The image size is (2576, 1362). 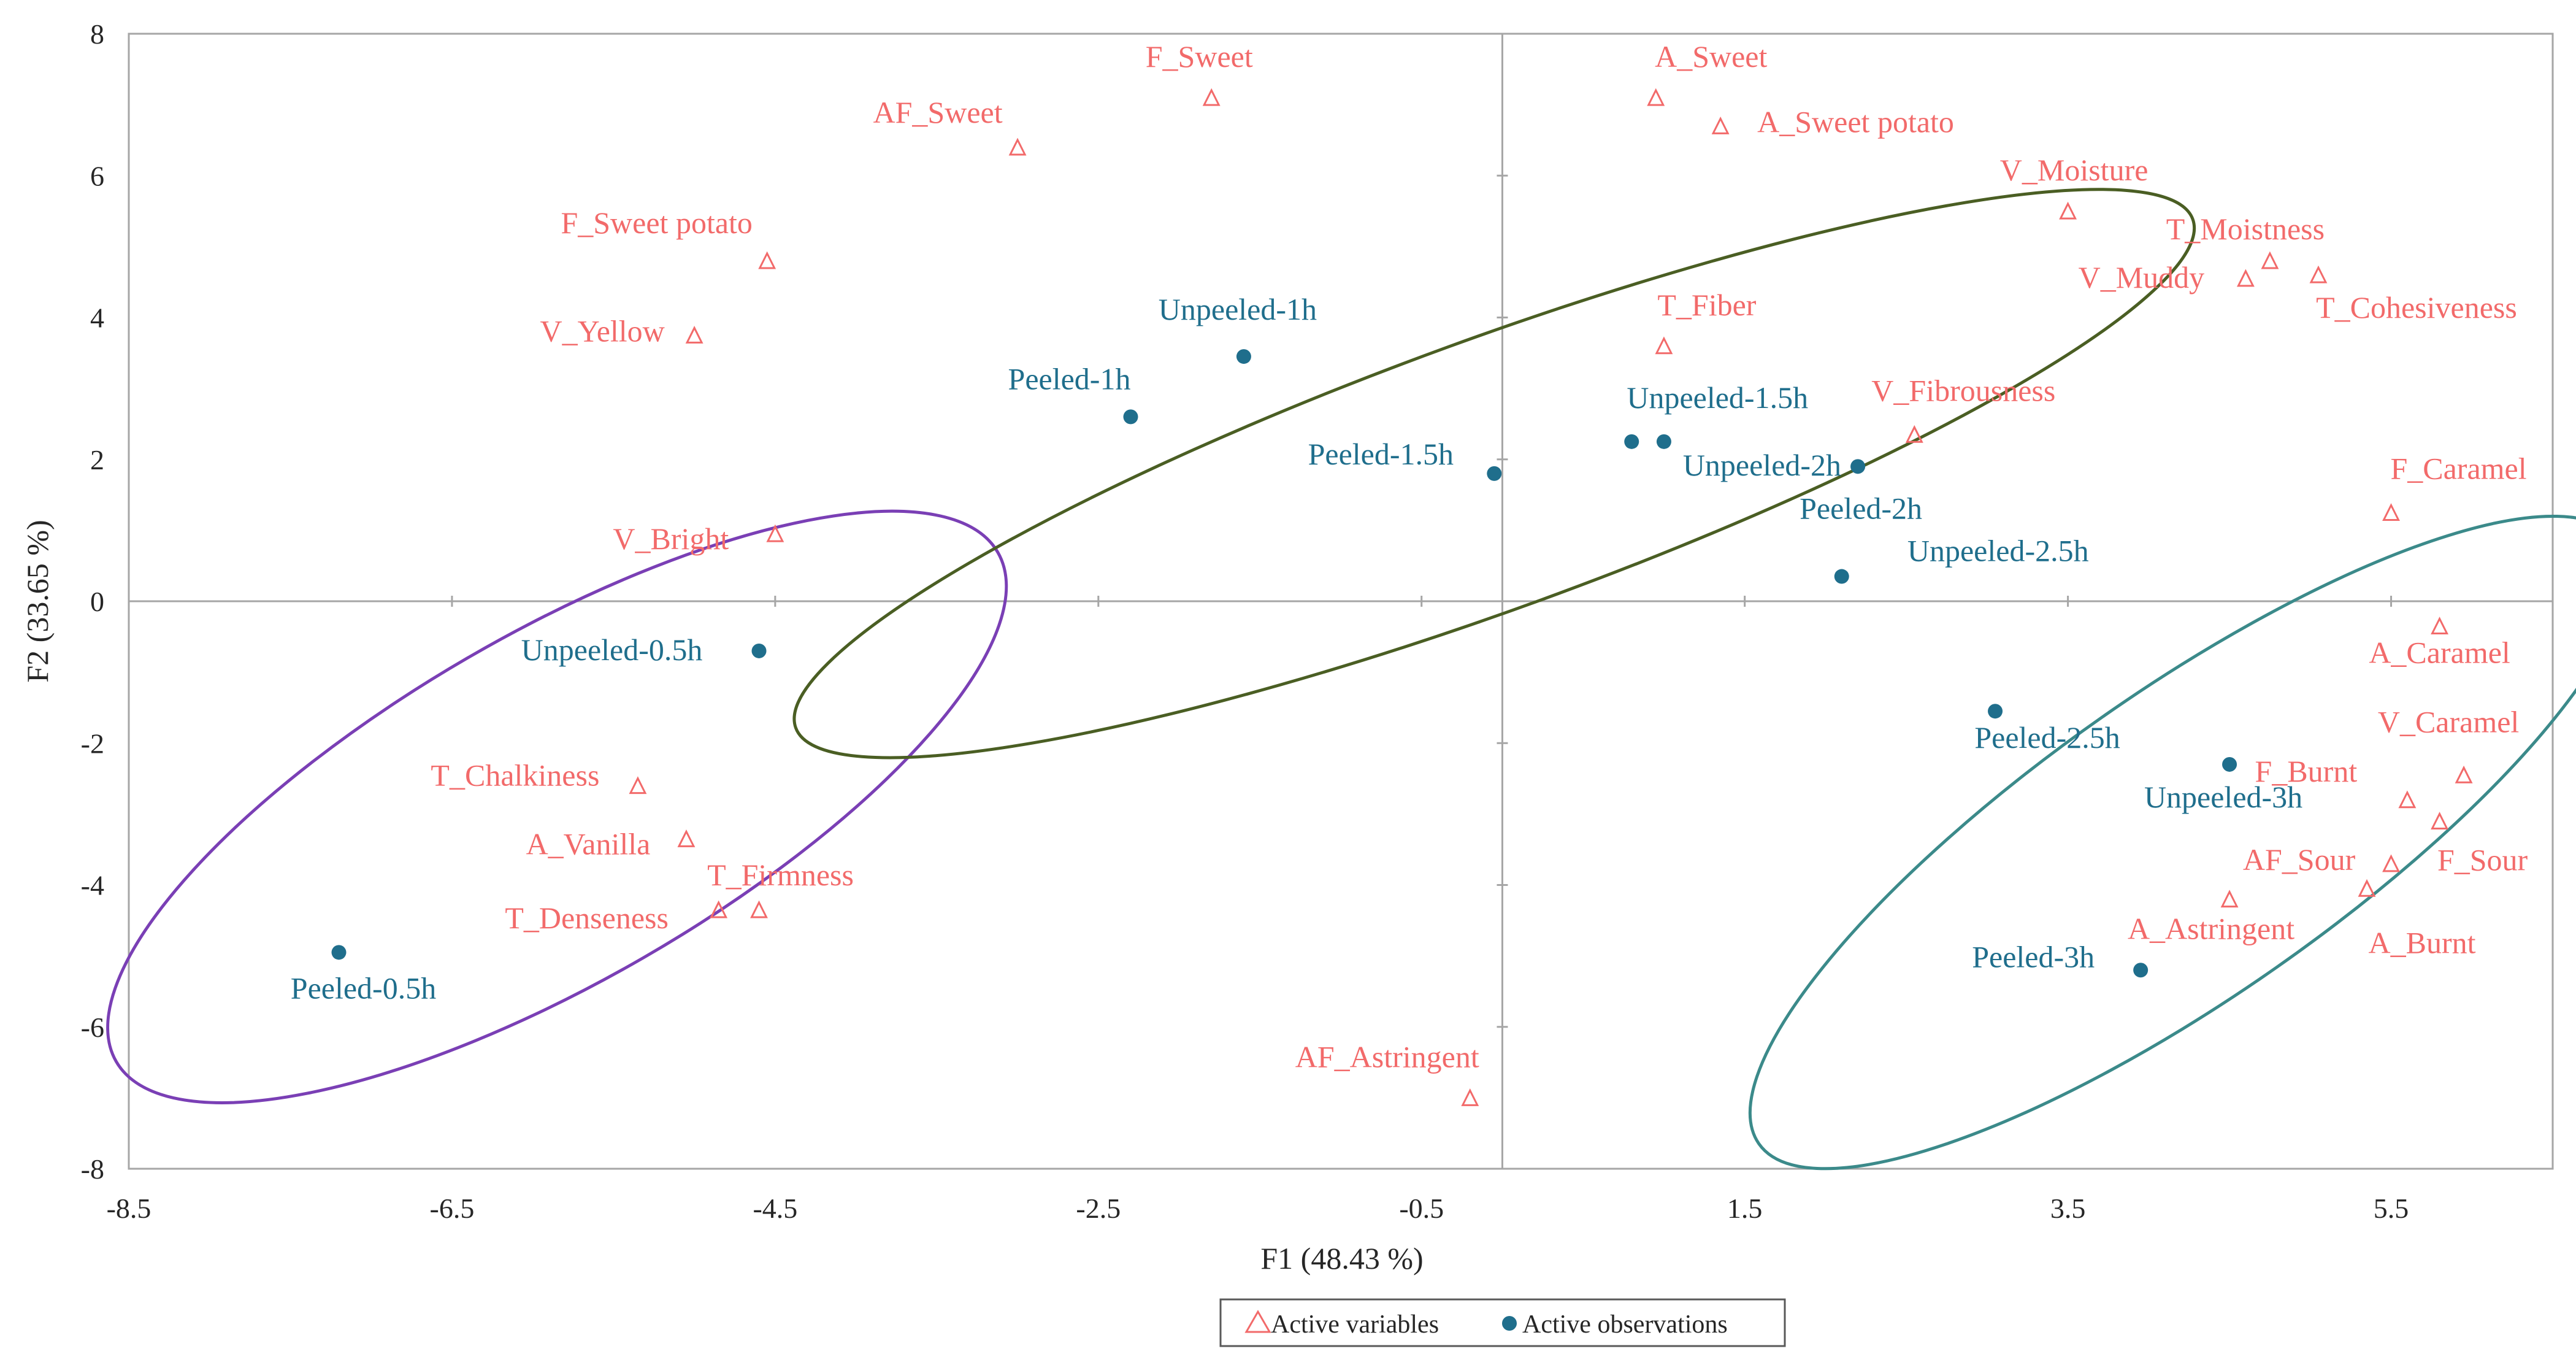 I want to click on point-peeled-1-5h, so click(x=1494, y=473).